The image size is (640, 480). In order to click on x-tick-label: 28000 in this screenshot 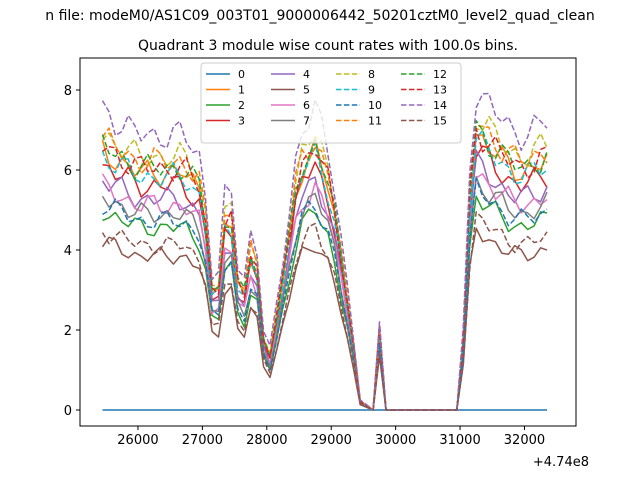, I will do `click(266, 440)`.